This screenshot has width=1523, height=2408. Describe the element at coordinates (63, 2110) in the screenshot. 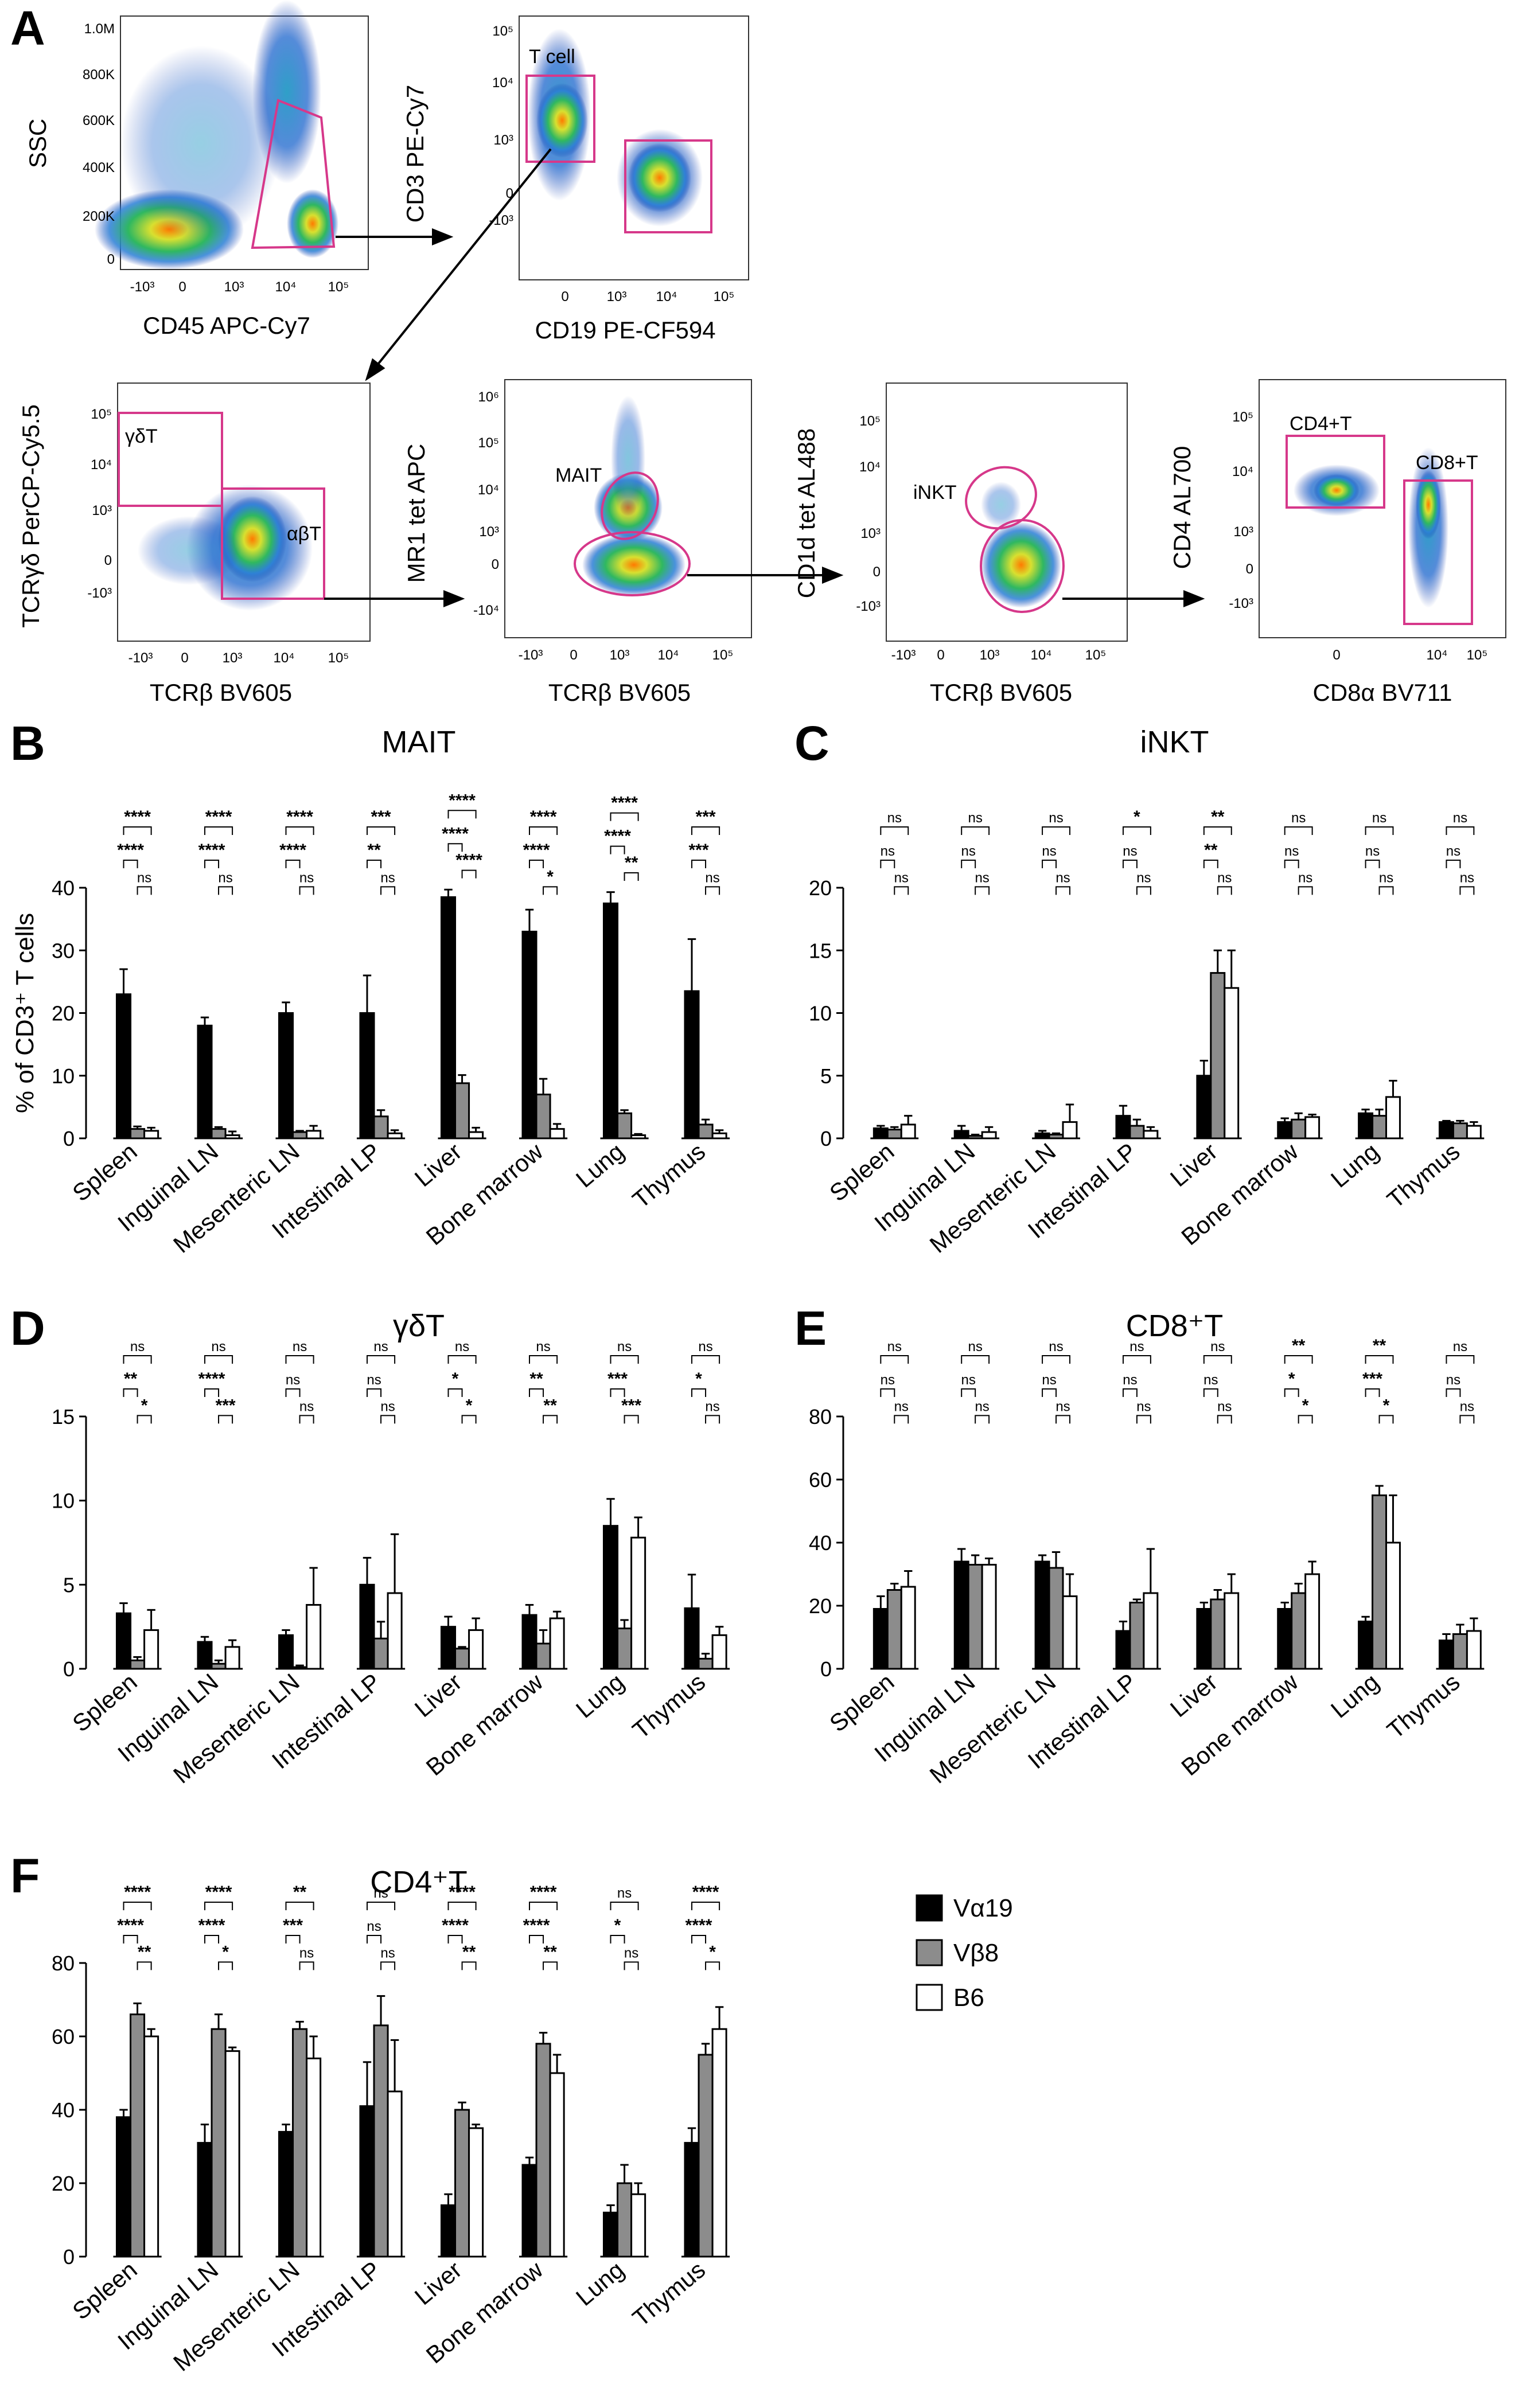

I see `y-tick-label: 40` at that location.